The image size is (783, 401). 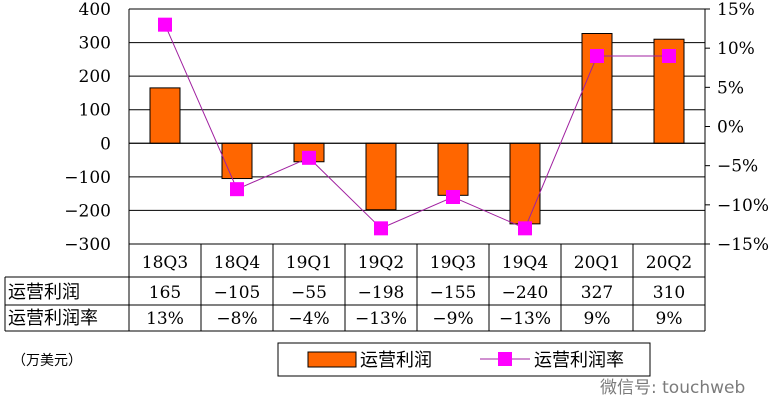 What do you see at coordinates (673, 388) in the screenshot?
I see `watermark: 微信号: touchweb` at bounding box center [673, 388].